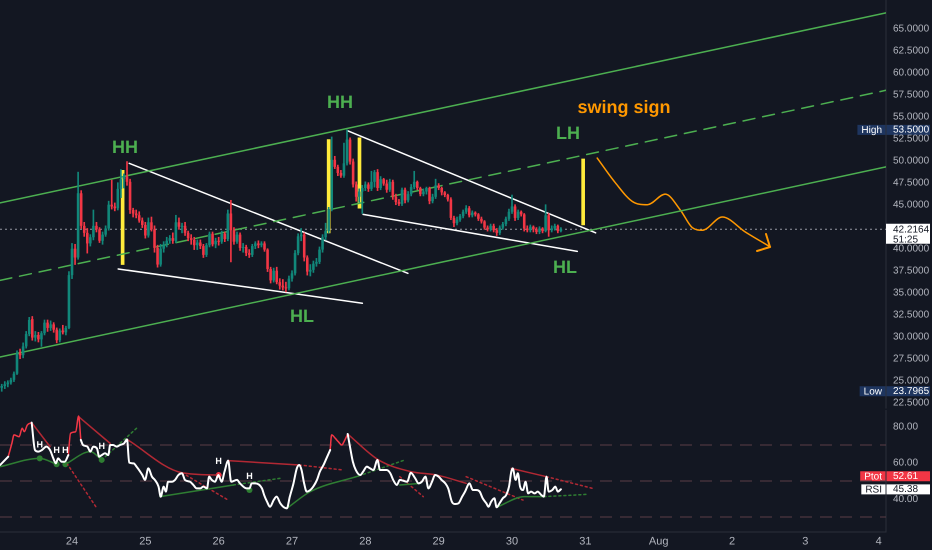  What do you see at coordinates (911, 336) in the screenshot?
I see `y-tick-label: 30.0000` at bounding box center [911, 336].